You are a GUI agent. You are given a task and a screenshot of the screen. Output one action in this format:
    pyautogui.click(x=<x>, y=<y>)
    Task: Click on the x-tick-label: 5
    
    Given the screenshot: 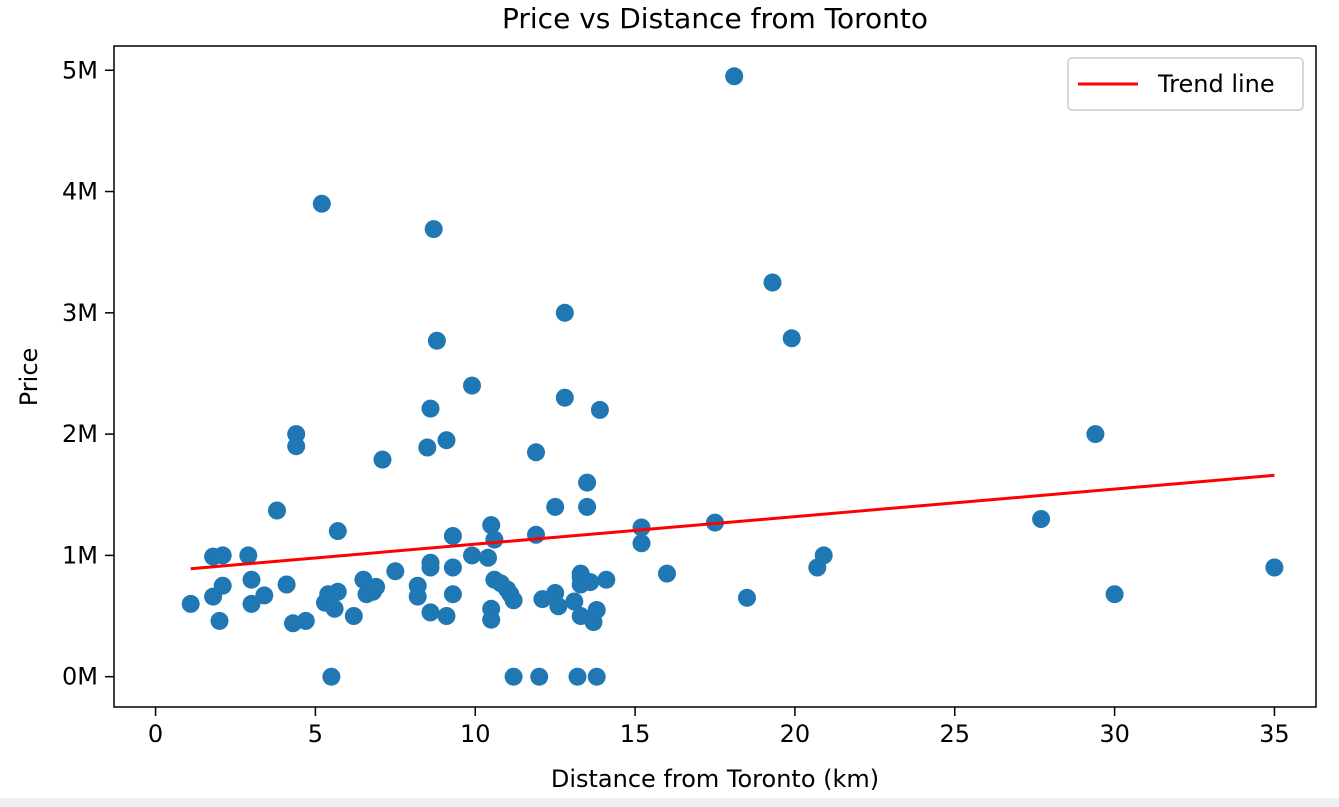 What is the action you would take?
    pyautogui.click(x=315, y=734)
    